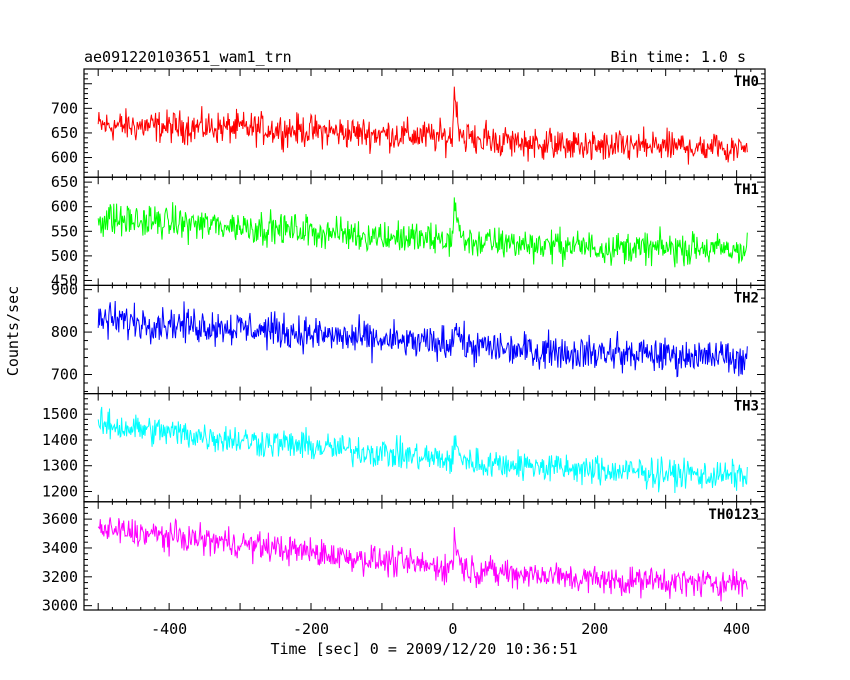 The width and height of the screenshot is (850, 680). I want to click on series-line-th2, so click(422, 339).